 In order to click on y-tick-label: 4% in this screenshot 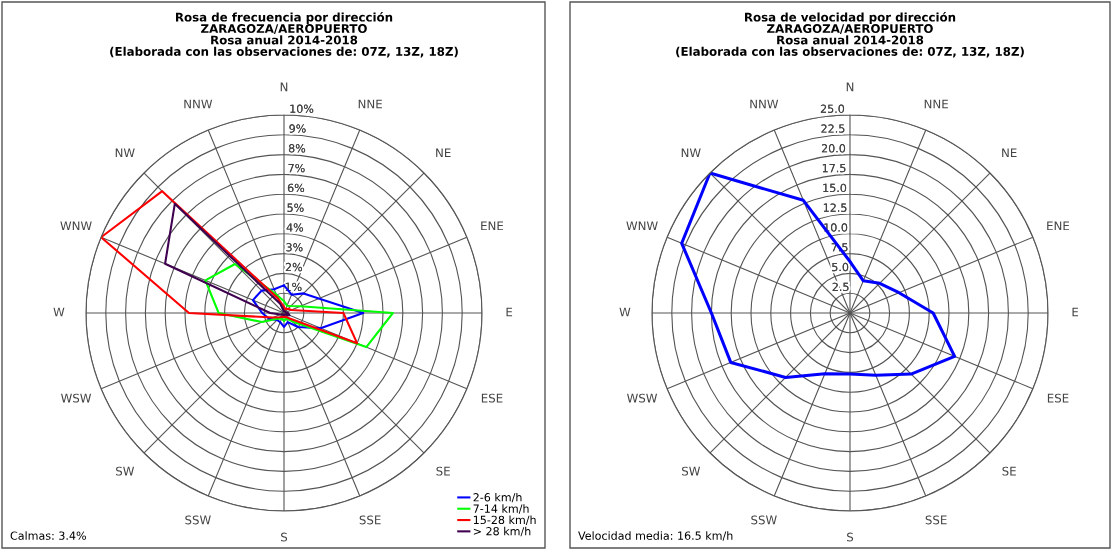, I will do `click(295, 227)`.